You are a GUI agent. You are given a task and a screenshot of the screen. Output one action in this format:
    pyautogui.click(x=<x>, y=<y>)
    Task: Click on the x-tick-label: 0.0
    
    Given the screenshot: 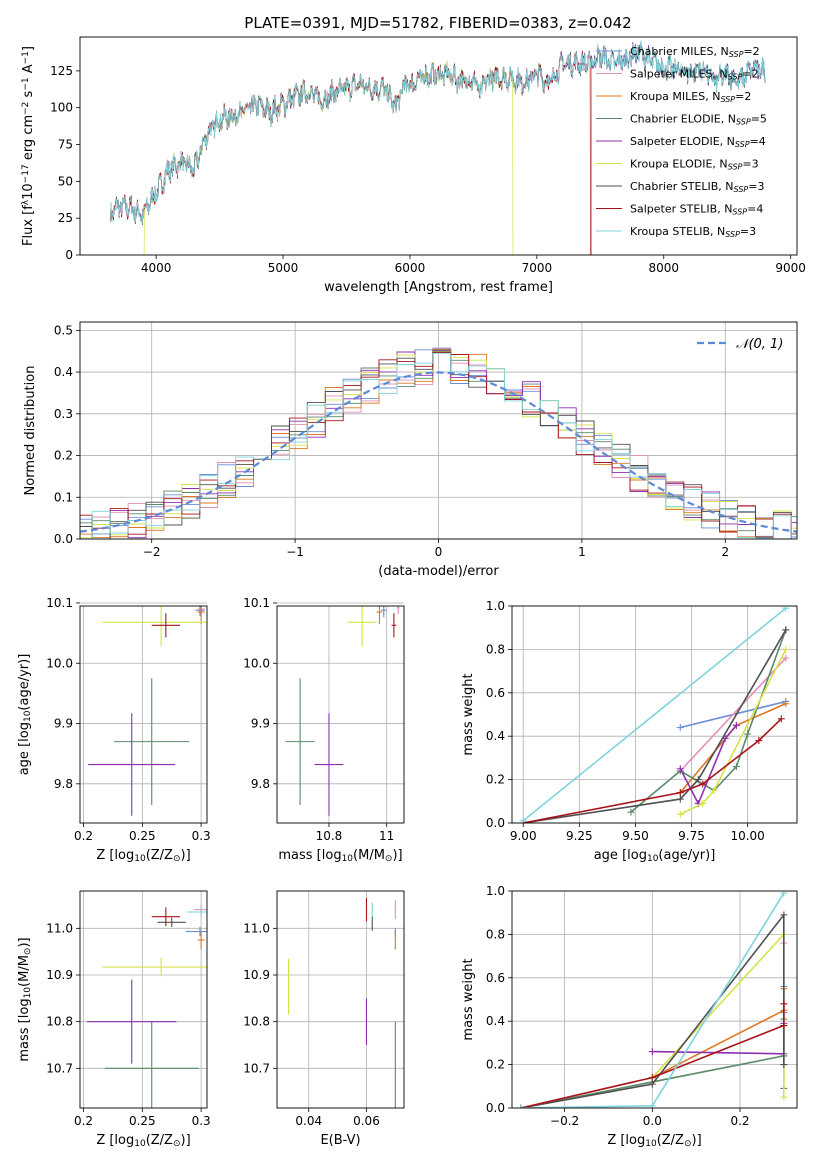 What is the action you would take?
    pyautogui.click(x=652, y=1121)
    